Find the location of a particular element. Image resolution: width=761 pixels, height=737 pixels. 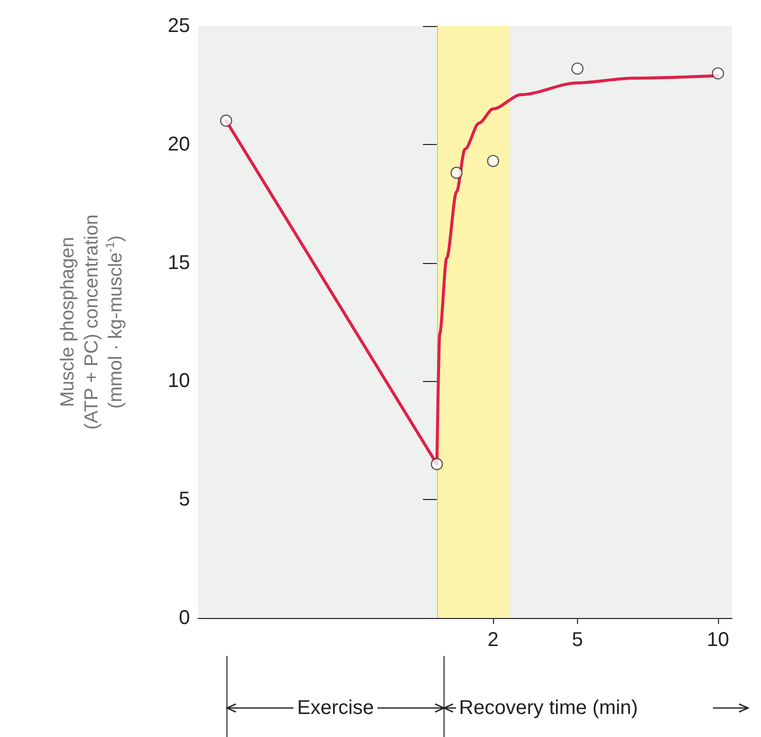

y-tick-label: 5 is located at coordinates (184, 499).